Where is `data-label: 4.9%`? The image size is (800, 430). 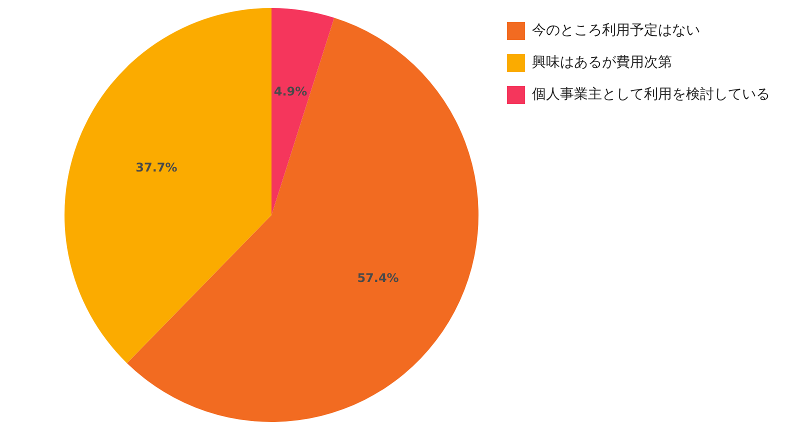
data-label: 4.9% is located at coordinates (291, 91).